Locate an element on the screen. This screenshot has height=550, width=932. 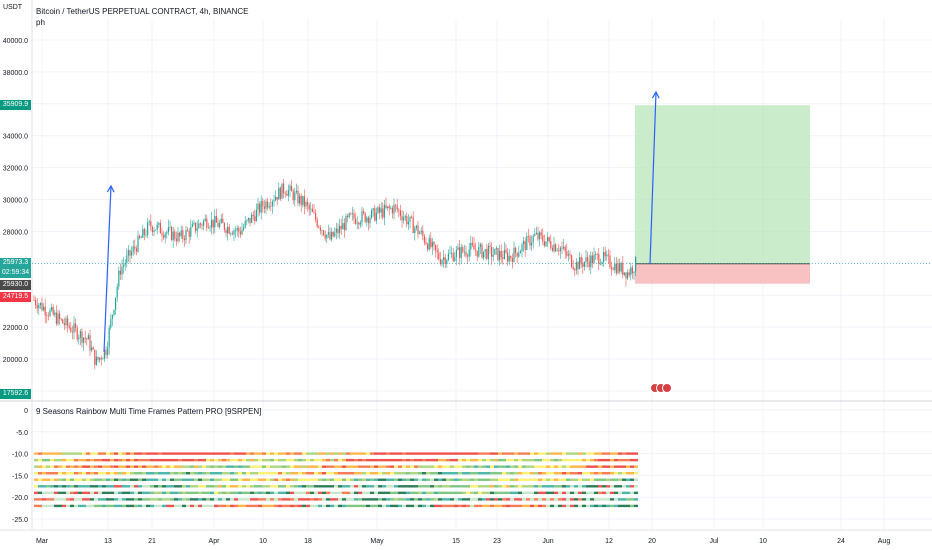
currency-label: USDT is located at coordinates (13, 7).